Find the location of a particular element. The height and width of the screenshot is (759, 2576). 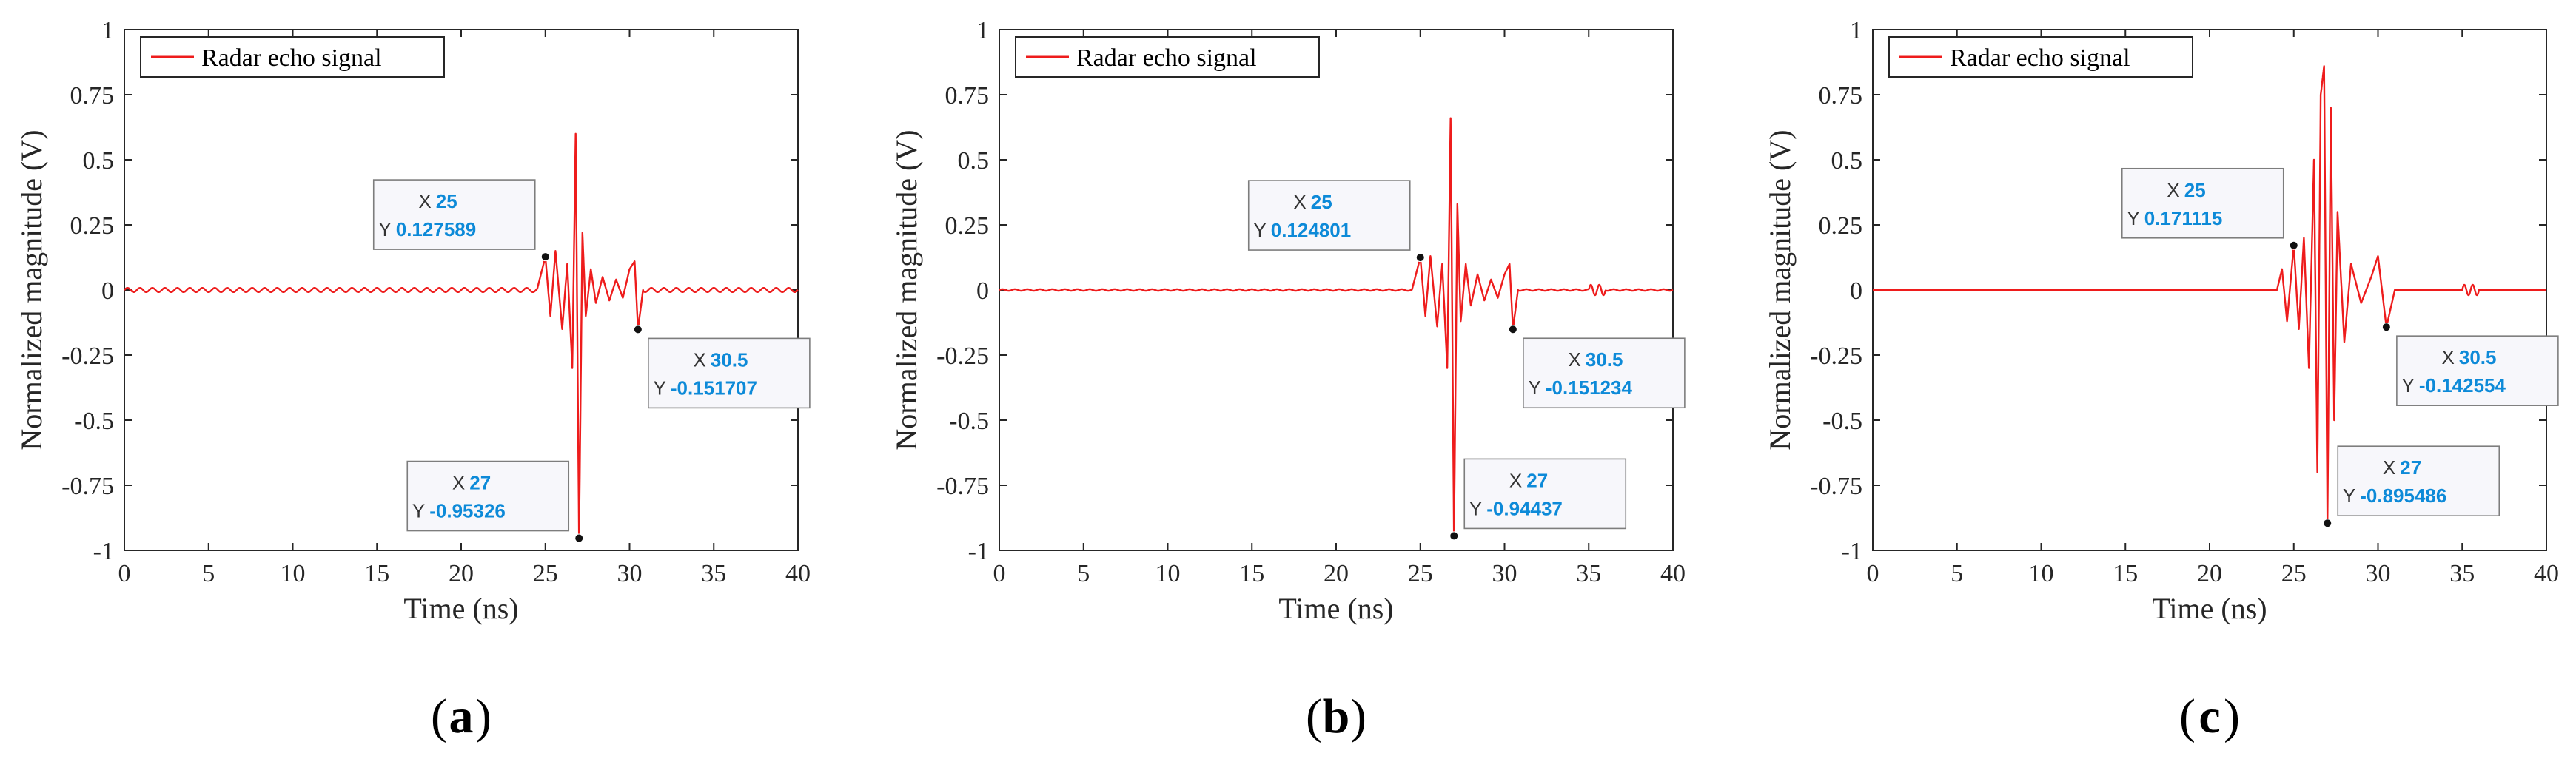

datatip: X 27 Y -0.95326 is located at coordinates (495, 501).